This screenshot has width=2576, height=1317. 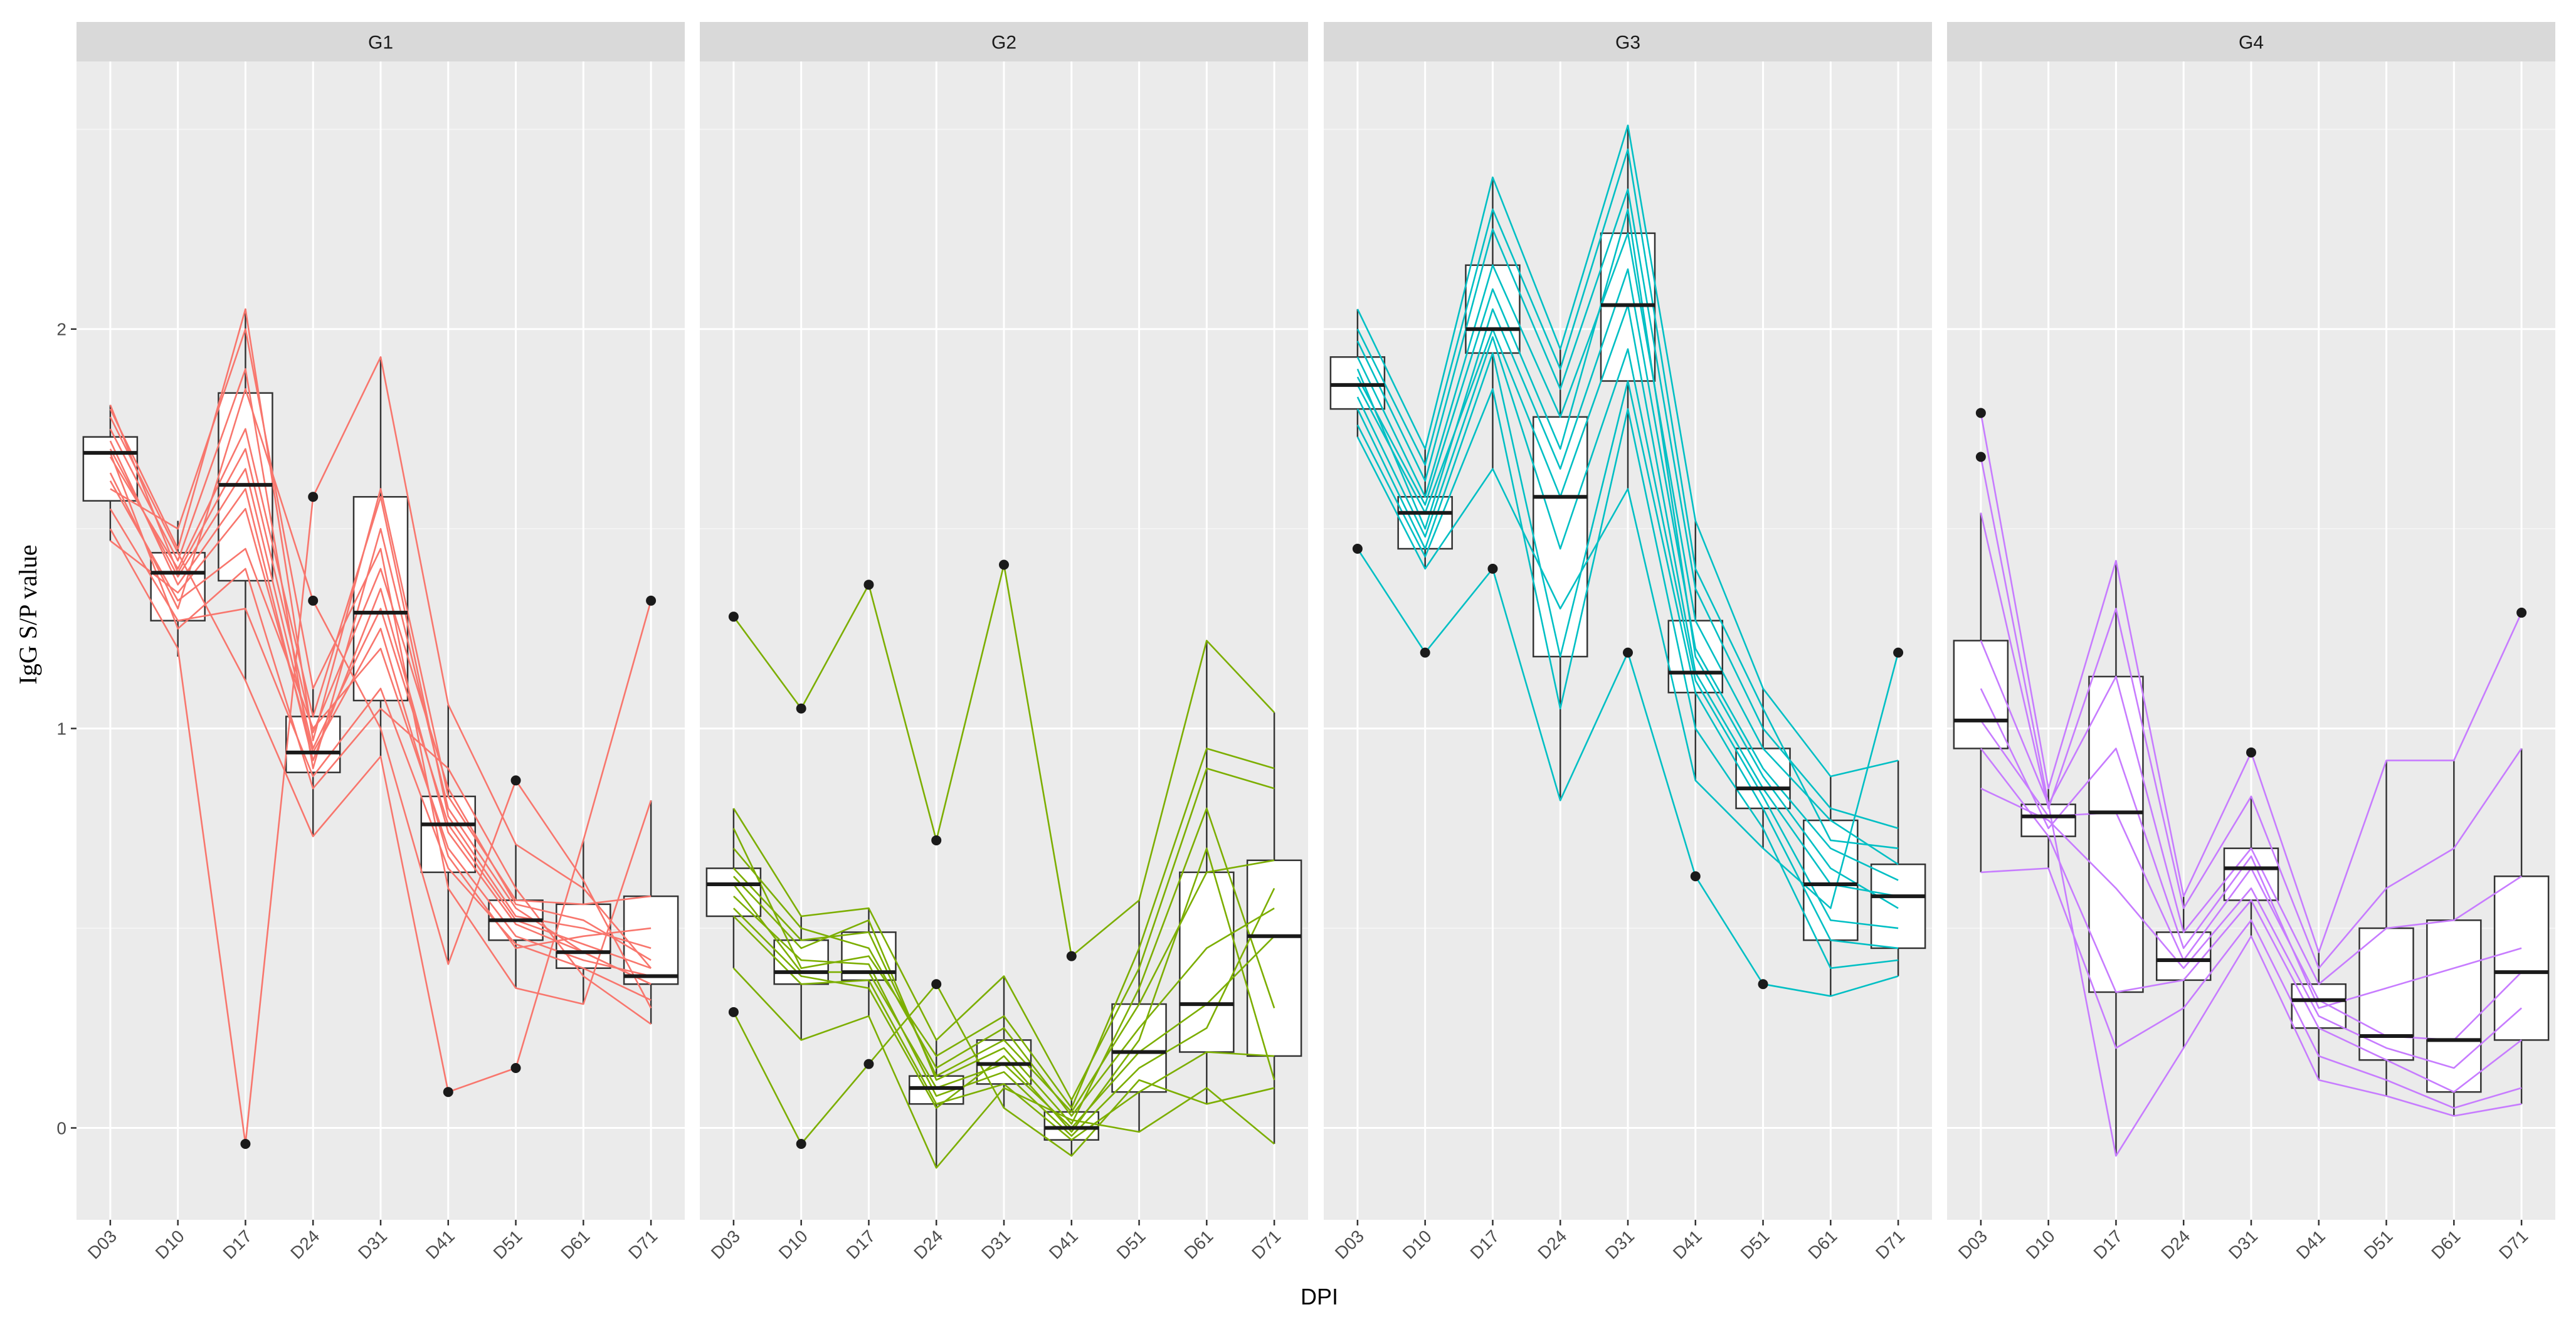 I want to click on panel-strip-label: G4, so click(x=2251, y=43).